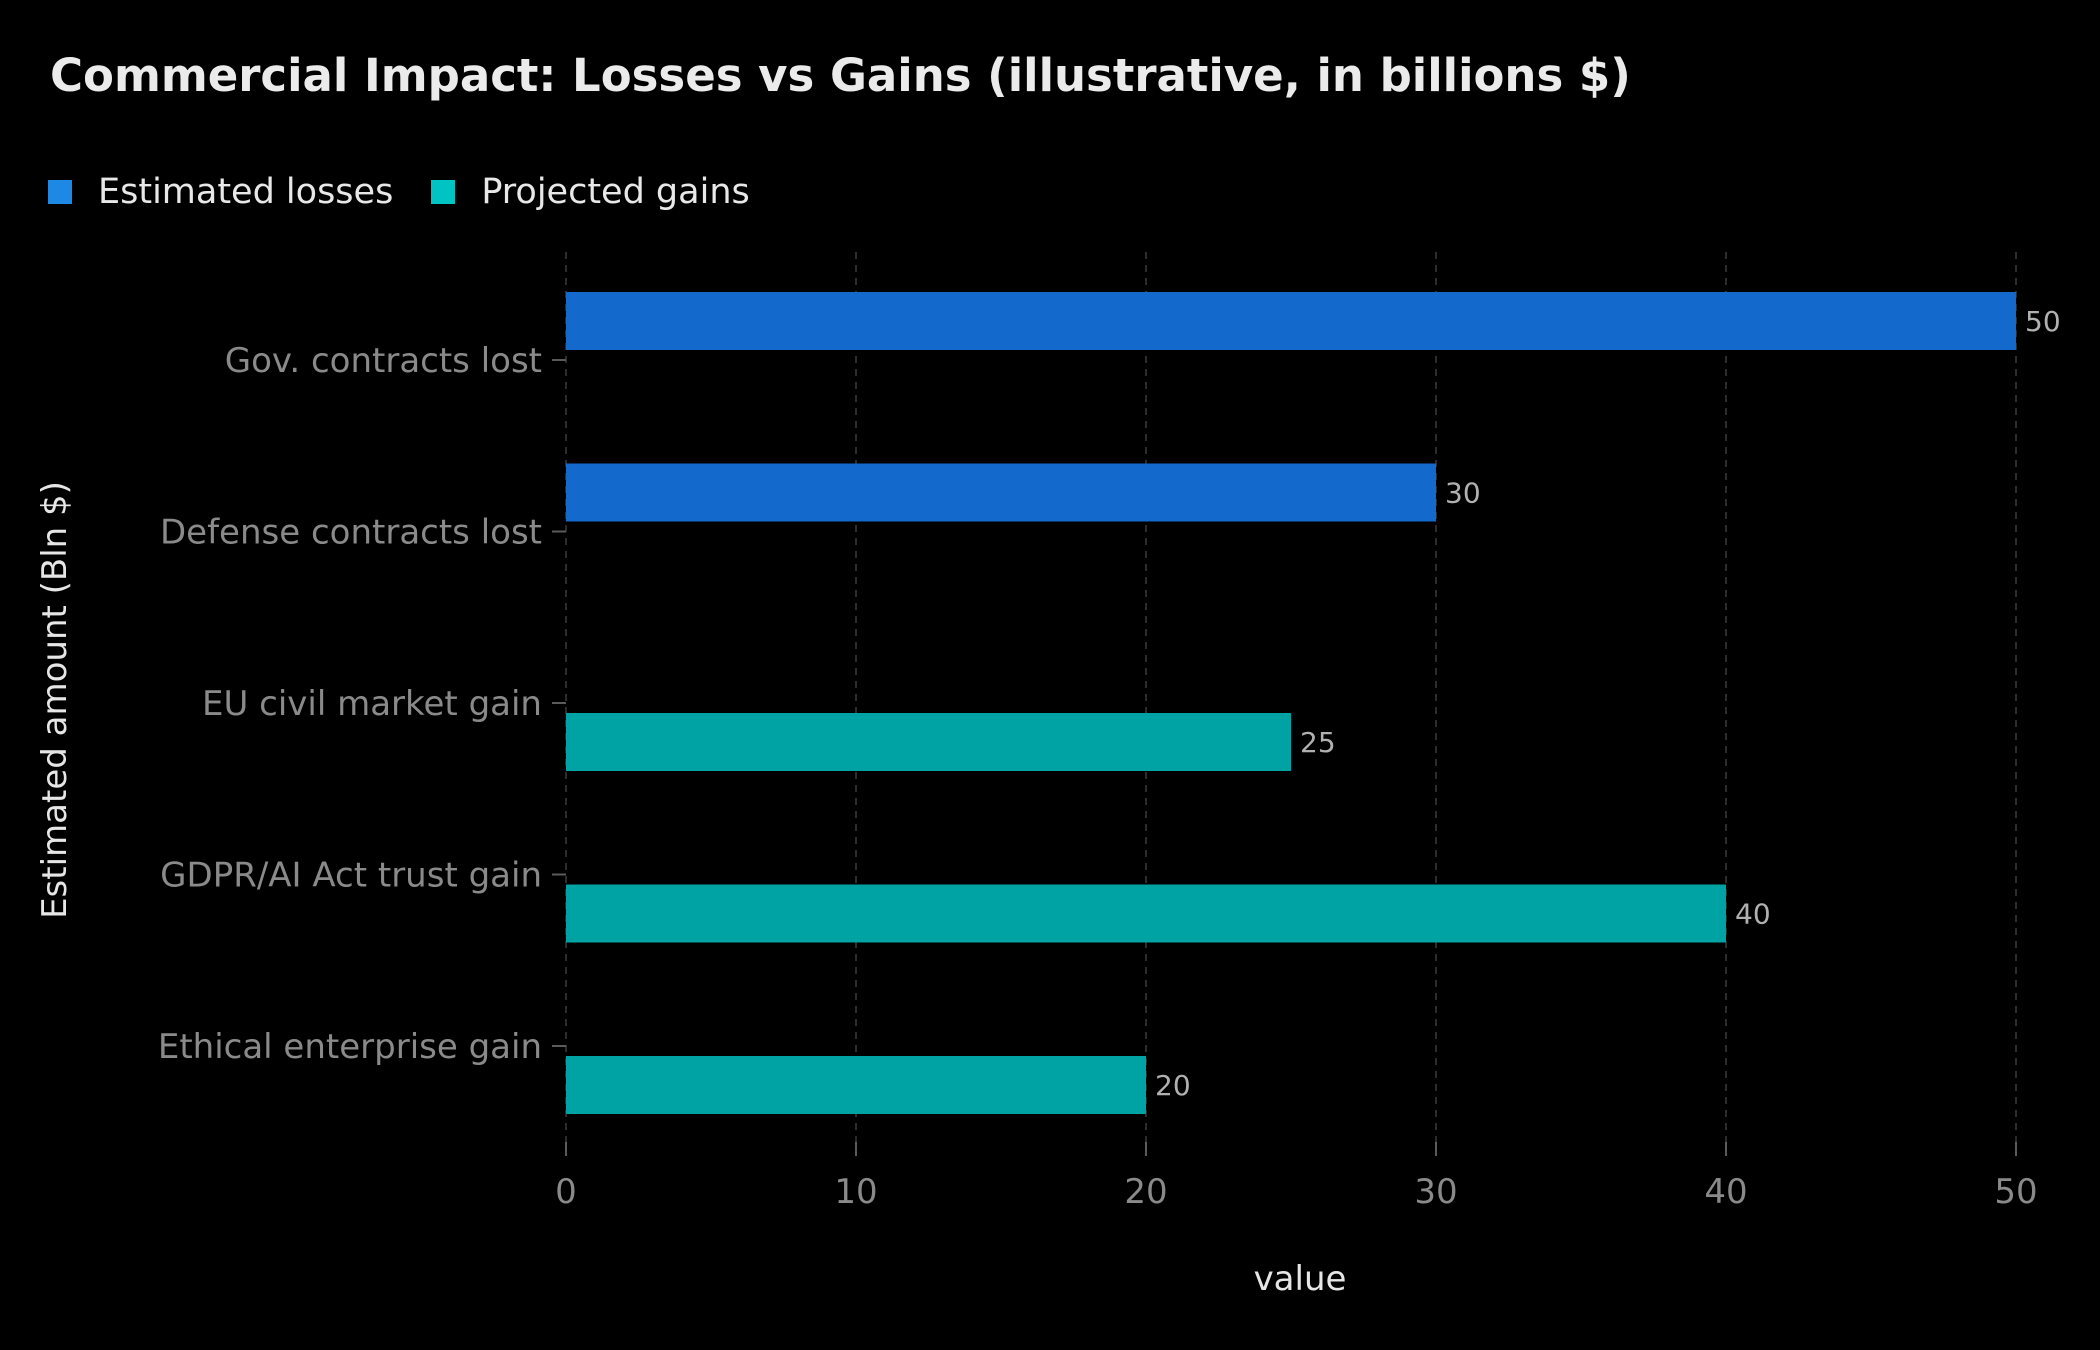  Describe the element at coordinates (351, 876) in the screenshot. I see `category-label: GDPR/AI Act trust gain` at that location.